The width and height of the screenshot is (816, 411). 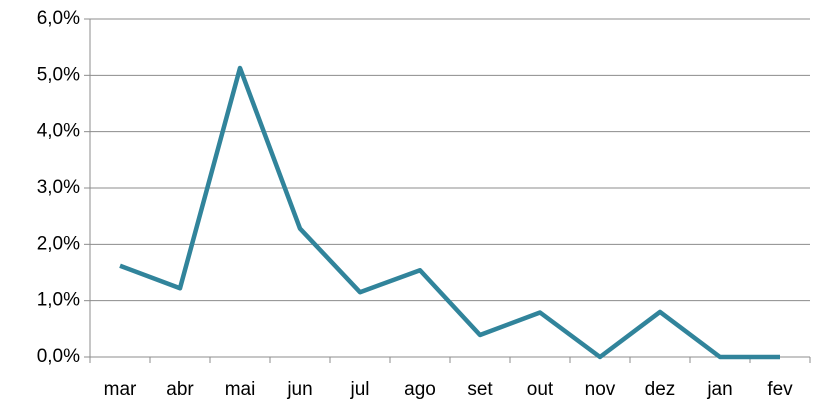 What do you see at coordinates (58, 300) in the screenshot?
I see `y-tick-label: 1,0%` at bounding box center [58, 300].